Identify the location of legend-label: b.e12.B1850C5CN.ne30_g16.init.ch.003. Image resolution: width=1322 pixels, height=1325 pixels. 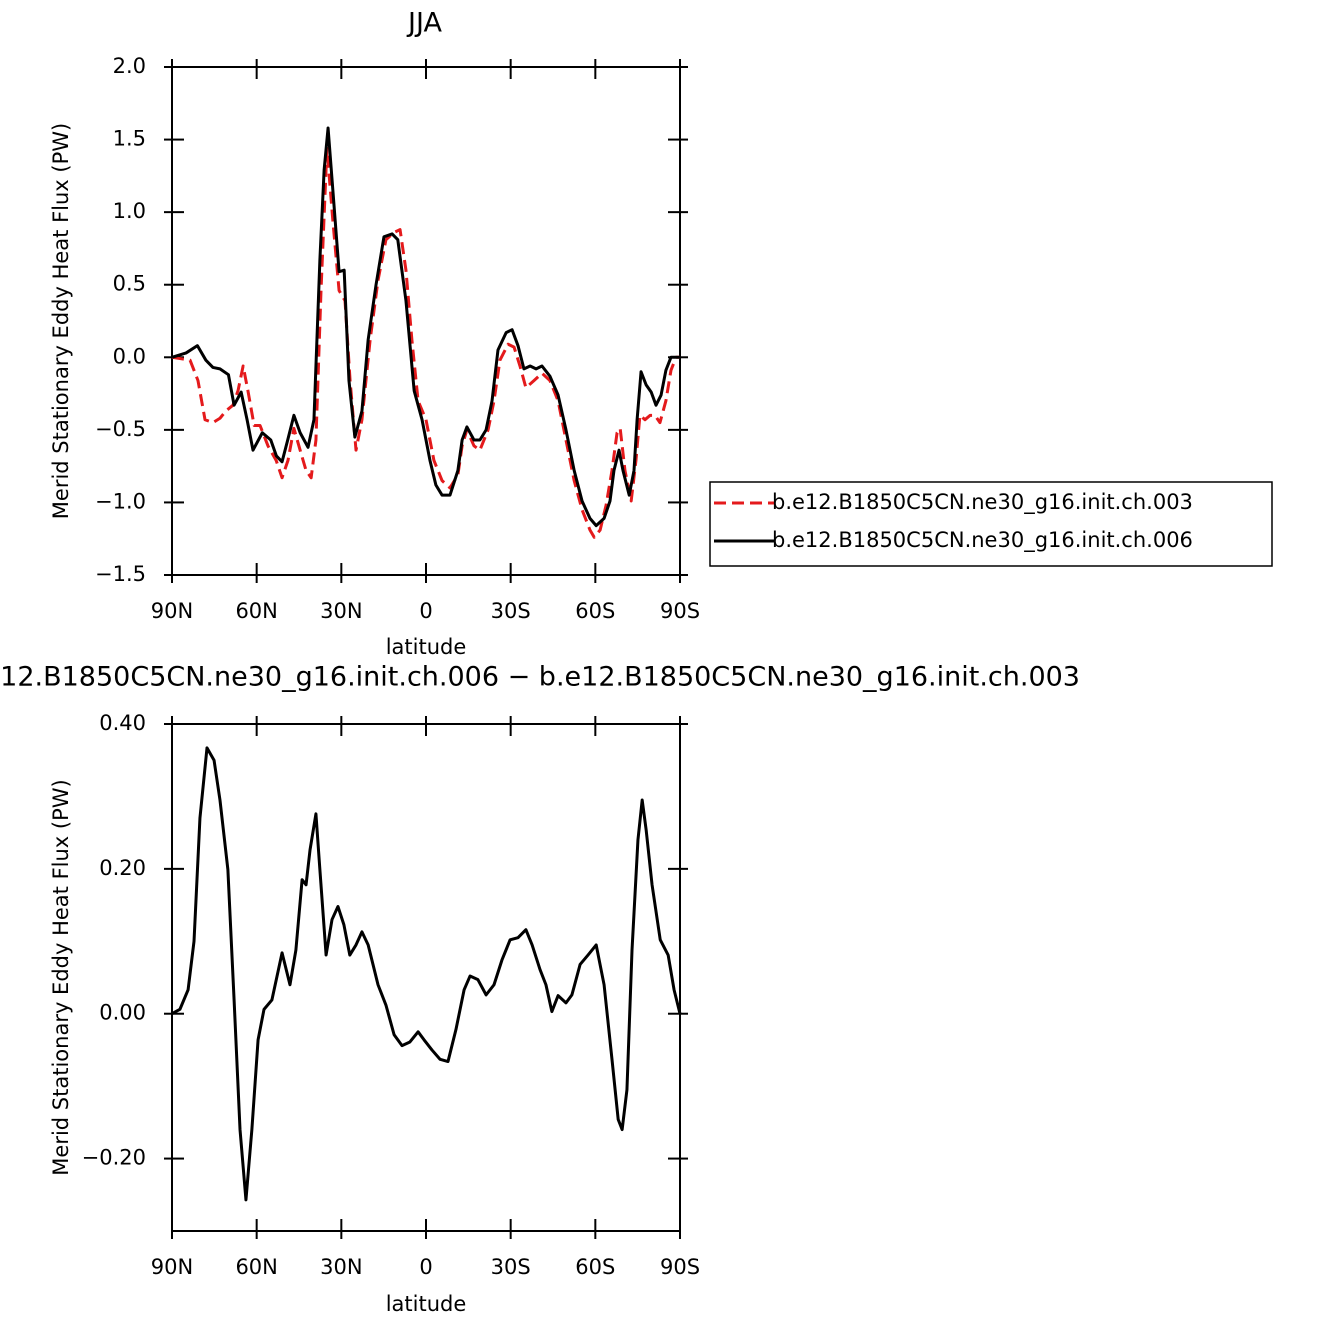
(982, 502).